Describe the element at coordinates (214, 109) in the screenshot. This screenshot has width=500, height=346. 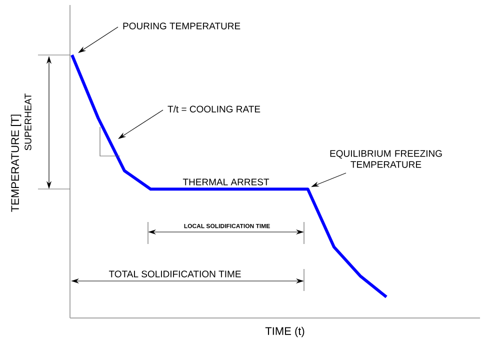
I see `annotation: T/t = COOLING RATE` at that location.